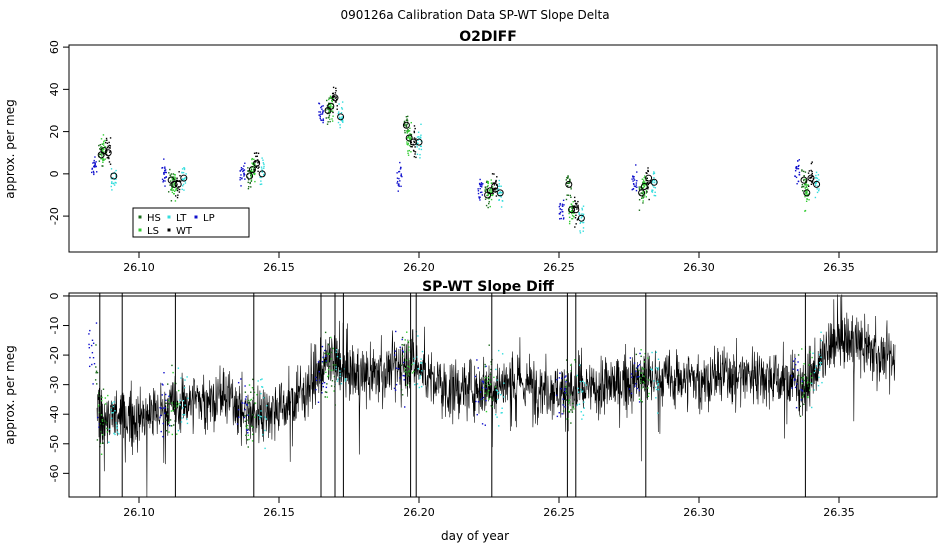 Image resolution: width=950 pixels, height=554 pixels. I want to click on o2diff-ytick-label: -20, so click(54, 216).